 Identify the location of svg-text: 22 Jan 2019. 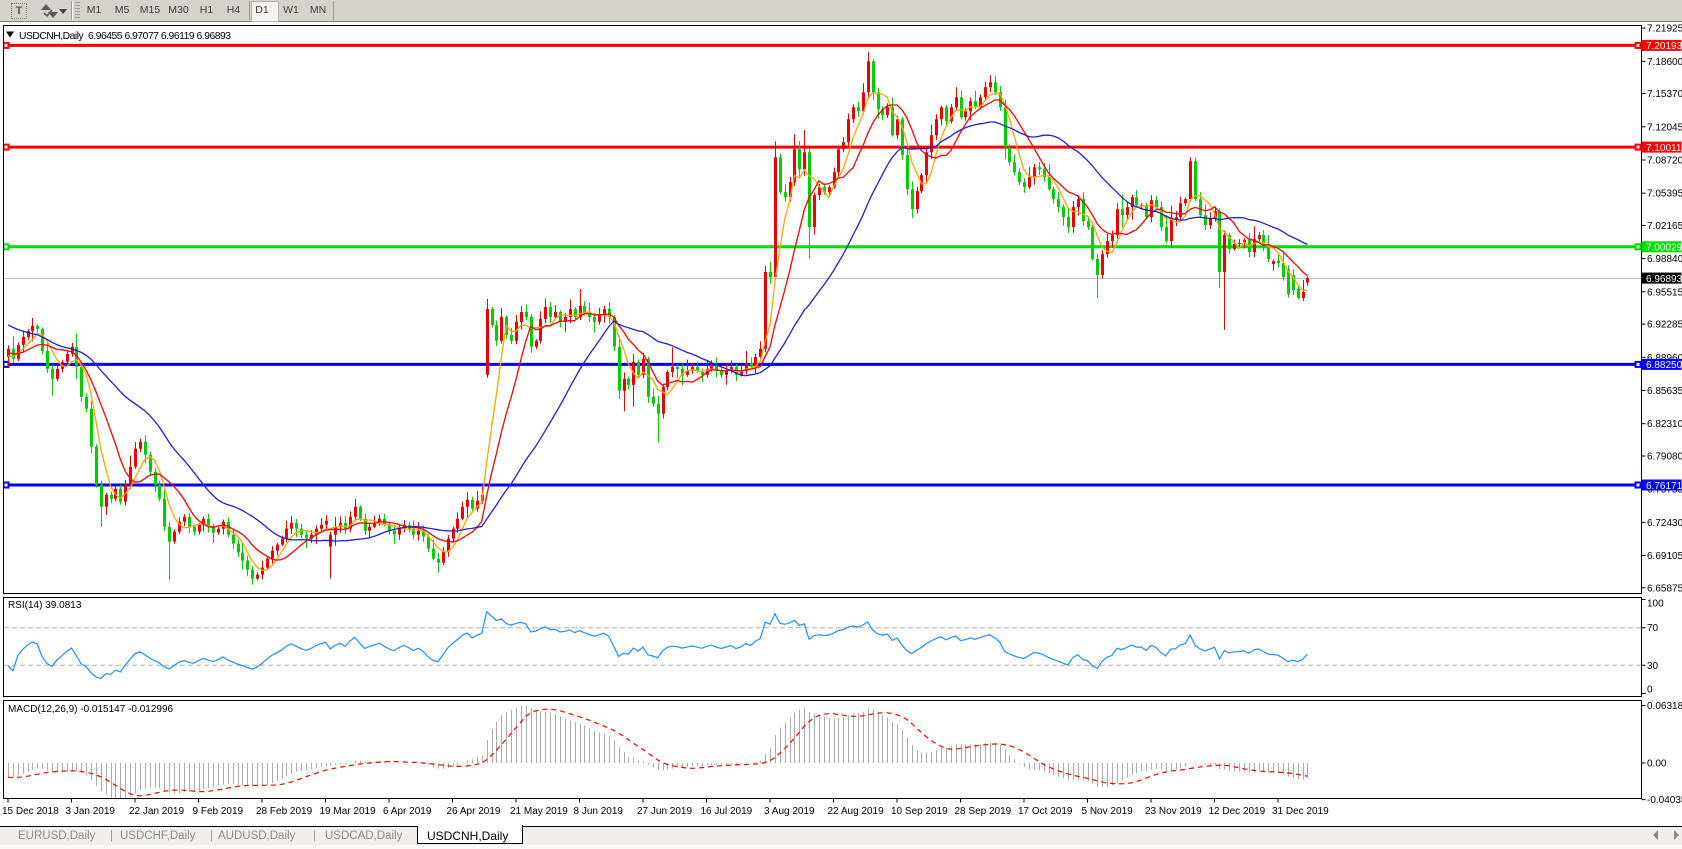
(156, 811).